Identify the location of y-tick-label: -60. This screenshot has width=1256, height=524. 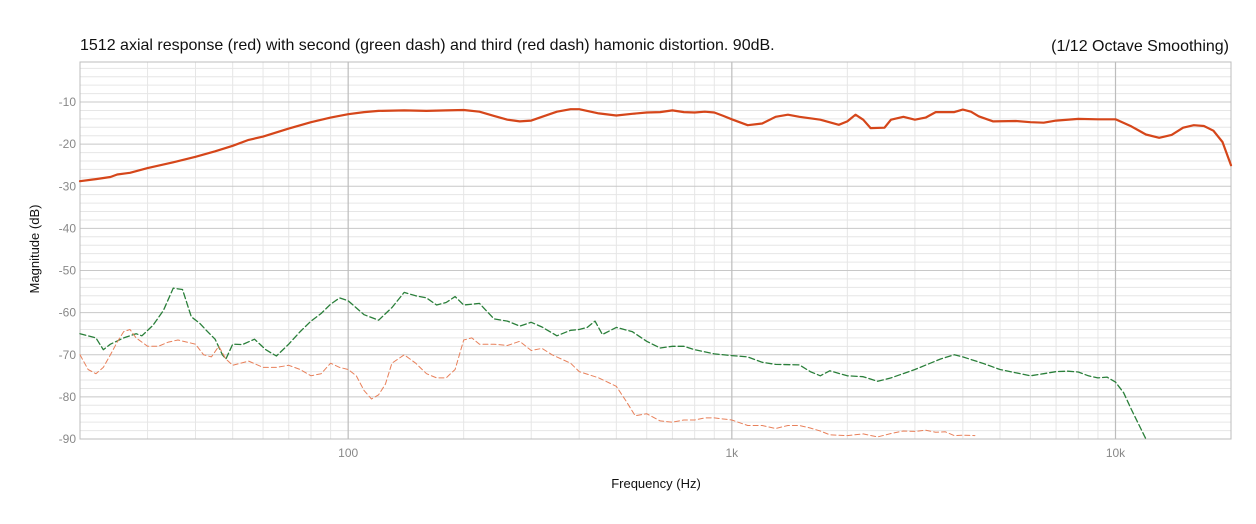
(68, 313).